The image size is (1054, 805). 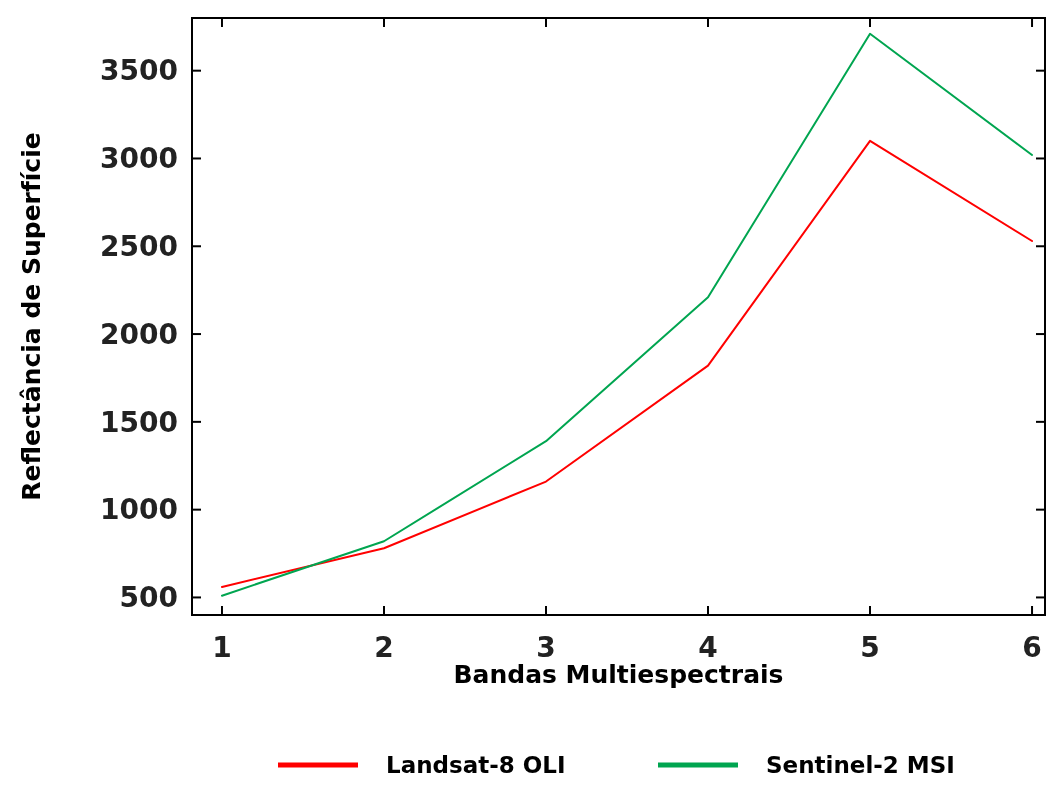 I want to click on y-axis-title: Reflectância de Superfície, so click(x=31, y=316).